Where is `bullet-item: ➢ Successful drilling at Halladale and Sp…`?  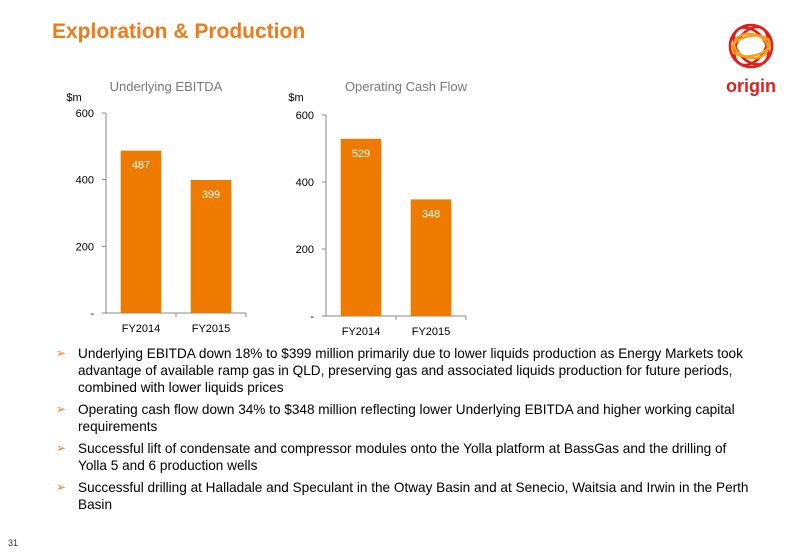
bullet-item: ➢ Successful drilling at Halladale and Sp… is located at coordinates (402, 496).